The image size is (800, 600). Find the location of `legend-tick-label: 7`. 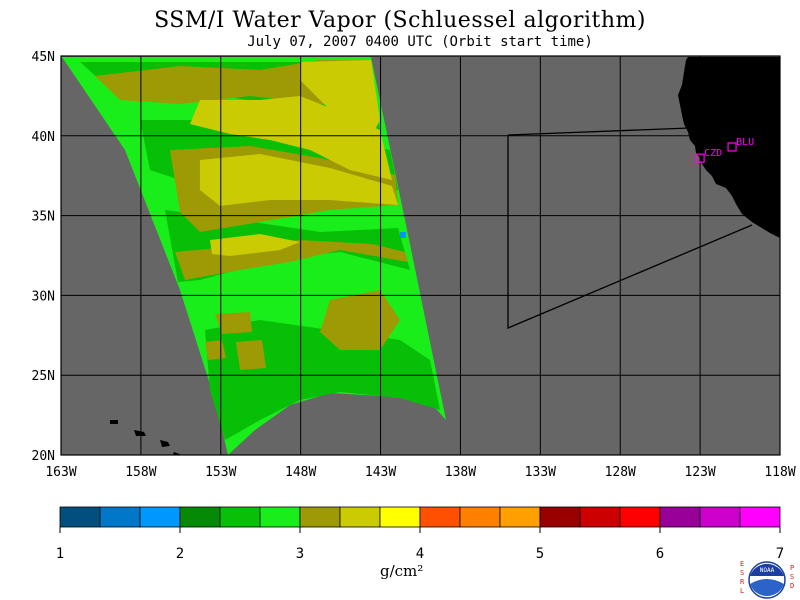

legend-tick-label: 7 is located at coordinates (780, 554).